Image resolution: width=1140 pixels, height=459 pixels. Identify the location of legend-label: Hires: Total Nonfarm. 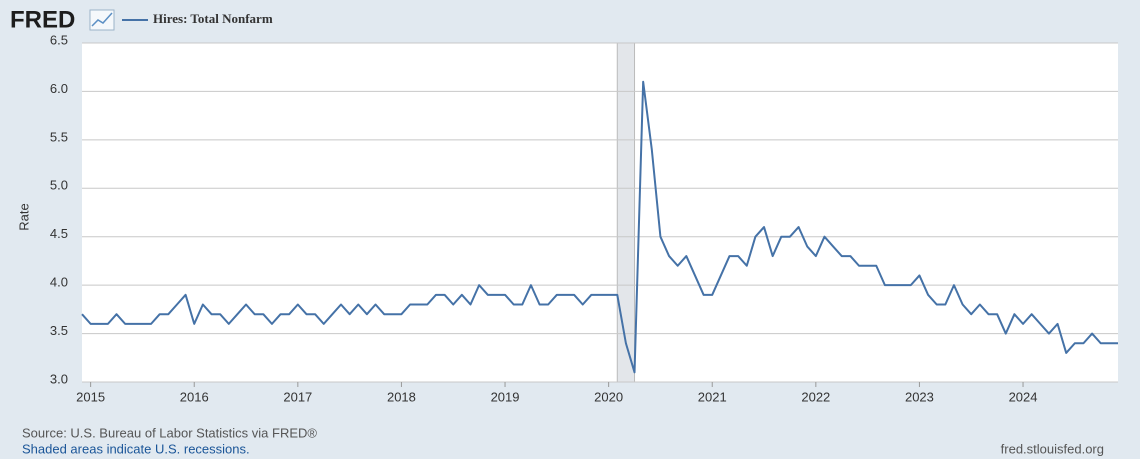
(213, 18).